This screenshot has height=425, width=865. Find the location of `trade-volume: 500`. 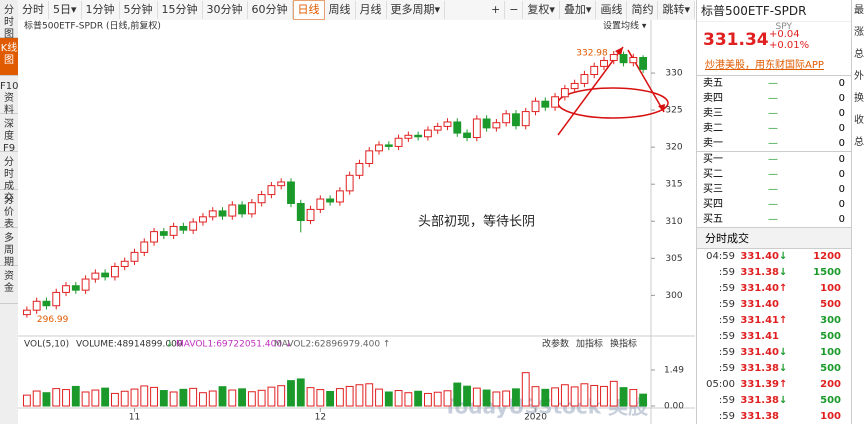

trade-volume: 500 is located at coordinates (830, 304).